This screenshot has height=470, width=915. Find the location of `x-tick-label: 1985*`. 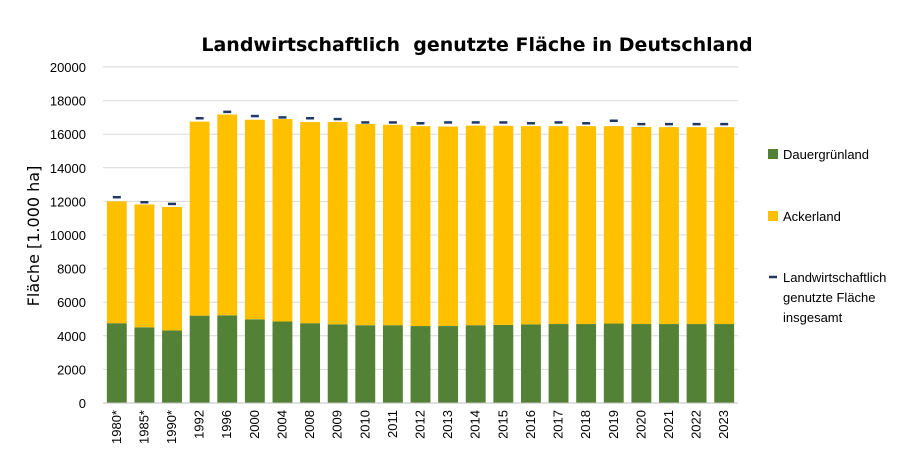

x-tick-label: 1985* is located at coordinates (143, 427).